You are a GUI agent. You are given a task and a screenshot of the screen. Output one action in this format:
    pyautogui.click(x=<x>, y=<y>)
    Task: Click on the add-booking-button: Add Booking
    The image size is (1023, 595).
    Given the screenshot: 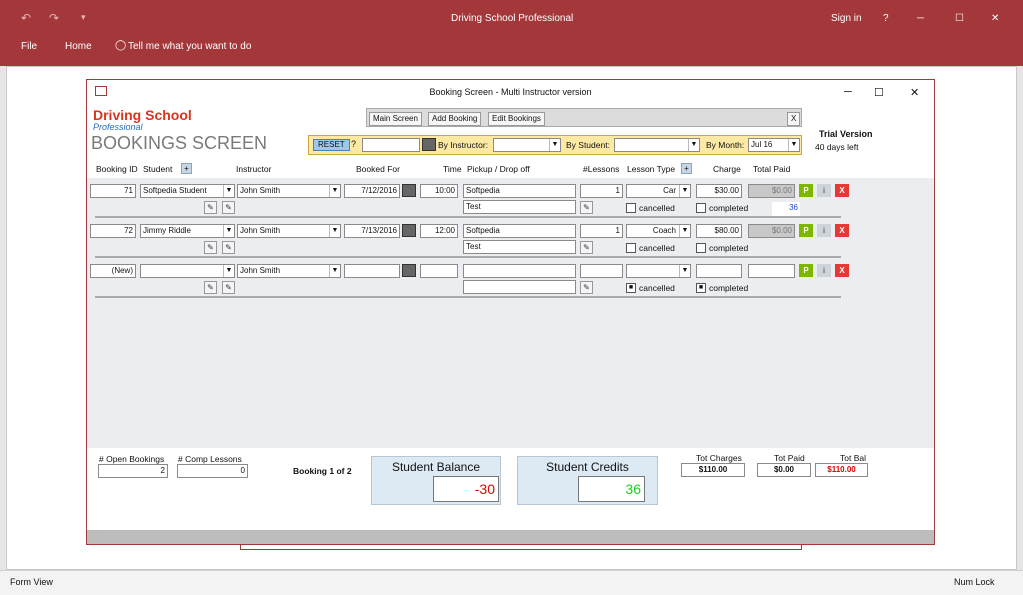 What is the action you would take?
    pyautogui.click(x=455, y=119)
    